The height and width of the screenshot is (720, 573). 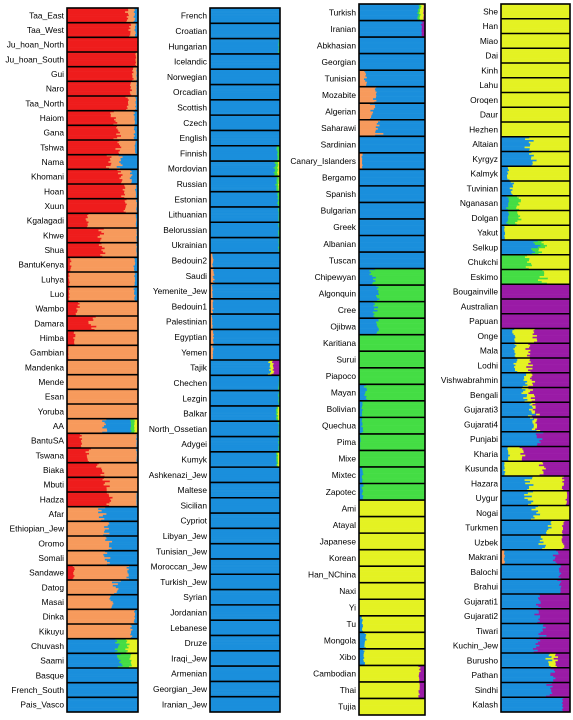 I want to click on group-Saudi, so click(x=245, y=276).